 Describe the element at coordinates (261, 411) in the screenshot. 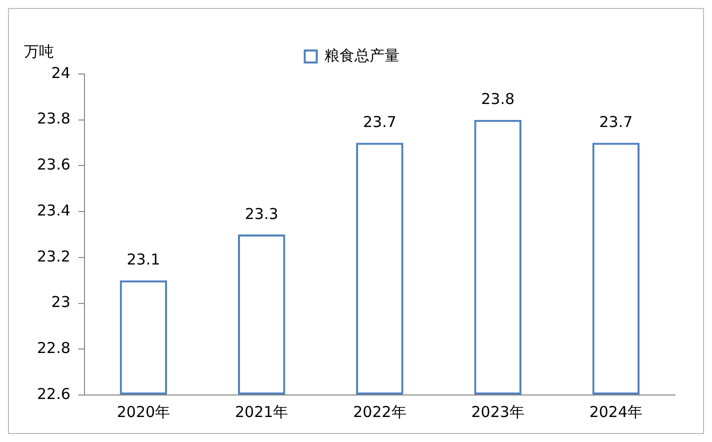

I see `x-tick-label: 2021年` at that location.